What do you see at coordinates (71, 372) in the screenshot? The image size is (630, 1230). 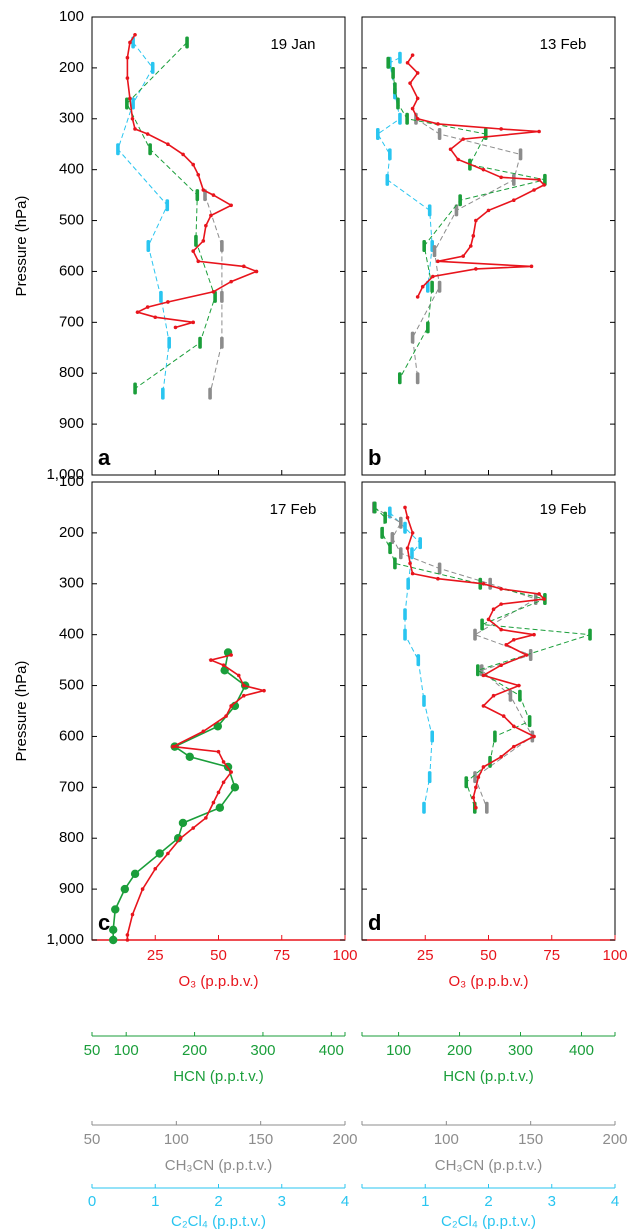 I see `y-tick-label: 800` at bounding box center [71, 372].